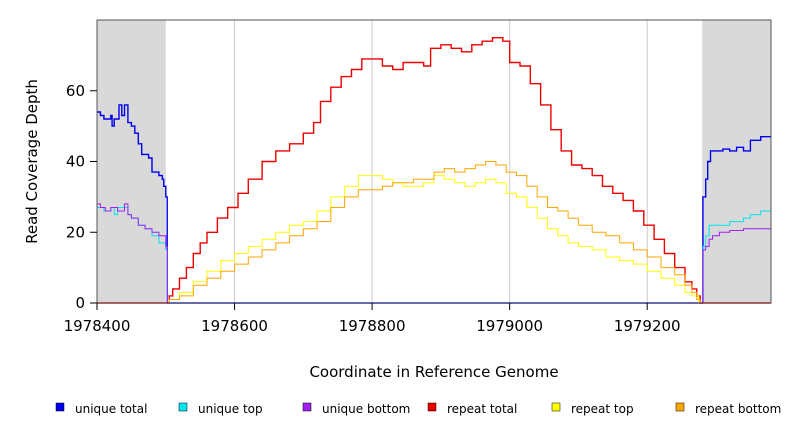  What do you see at coordinates (80, 303) in the screenshot?
I see `y-tick-label: 0` at bounding box center [80, 303].